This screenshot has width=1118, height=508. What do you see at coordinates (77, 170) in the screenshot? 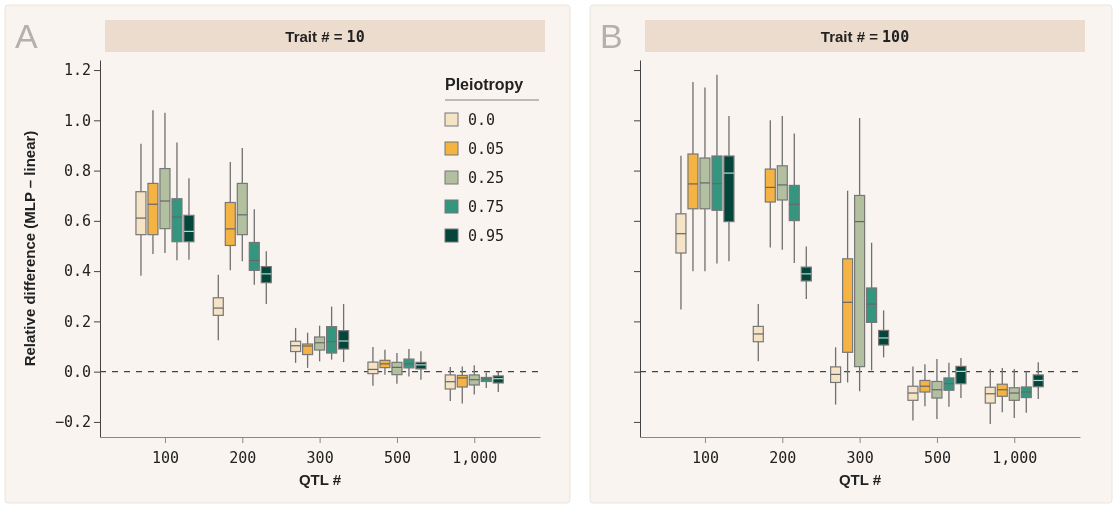
I see `y-tick-label: 0.8` at bounding box center [77, 170].